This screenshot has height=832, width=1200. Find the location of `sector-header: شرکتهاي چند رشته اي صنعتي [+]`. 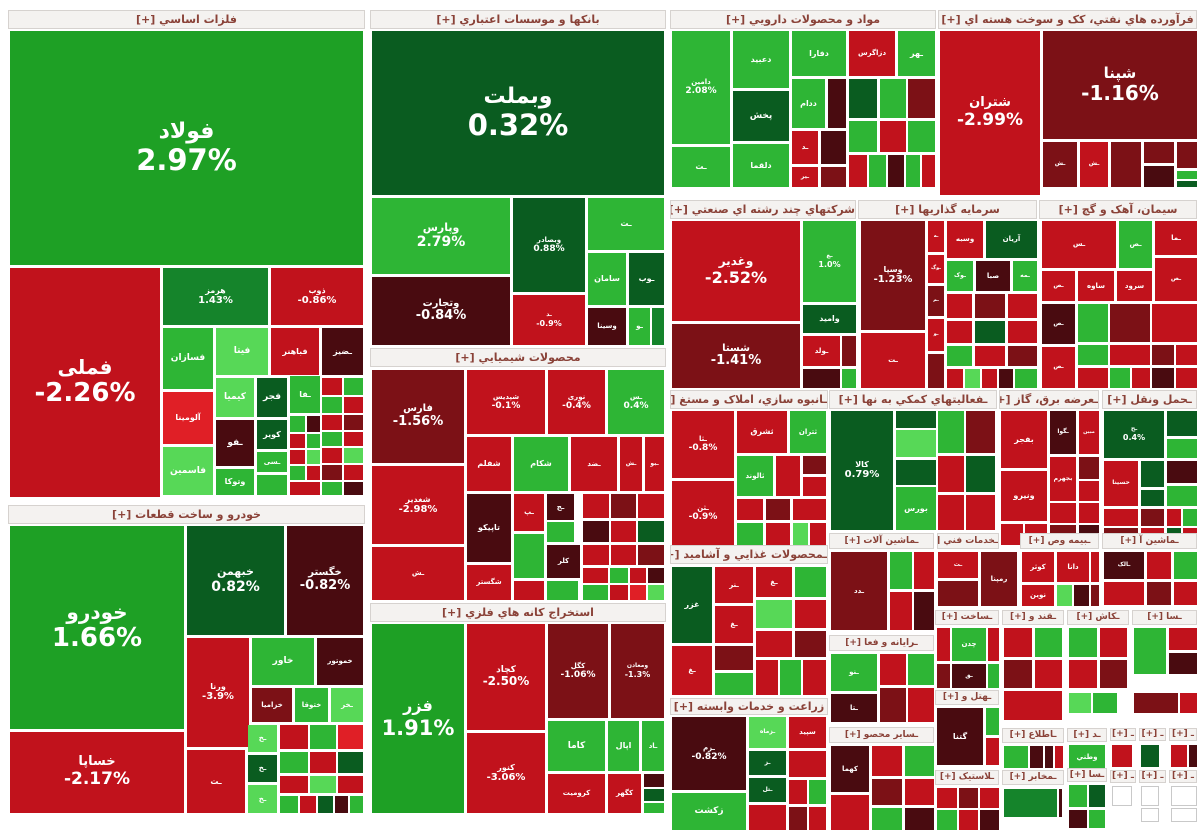

sector-header: شرکتهاي چند رشته اي صنعتي [+] is located at coordinates (763, 209).